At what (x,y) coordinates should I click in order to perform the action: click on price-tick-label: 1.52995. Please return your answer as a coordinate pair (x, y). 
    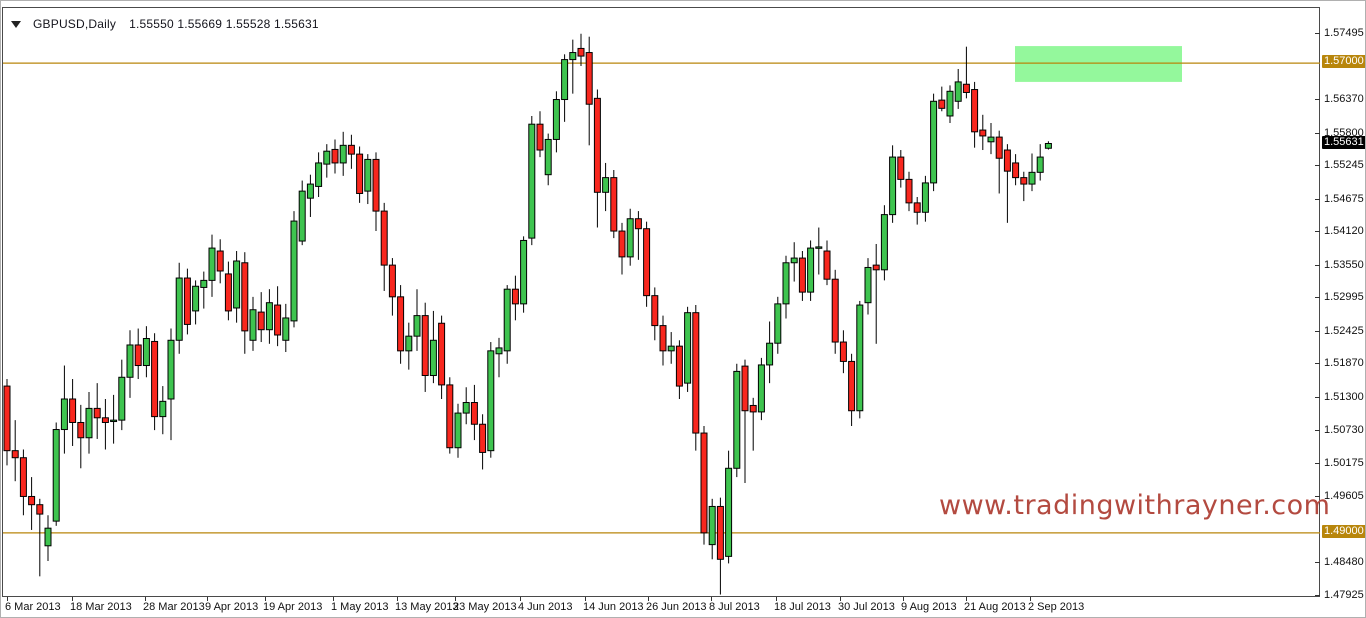
    Looking at the image, I should click on (1344, 297).